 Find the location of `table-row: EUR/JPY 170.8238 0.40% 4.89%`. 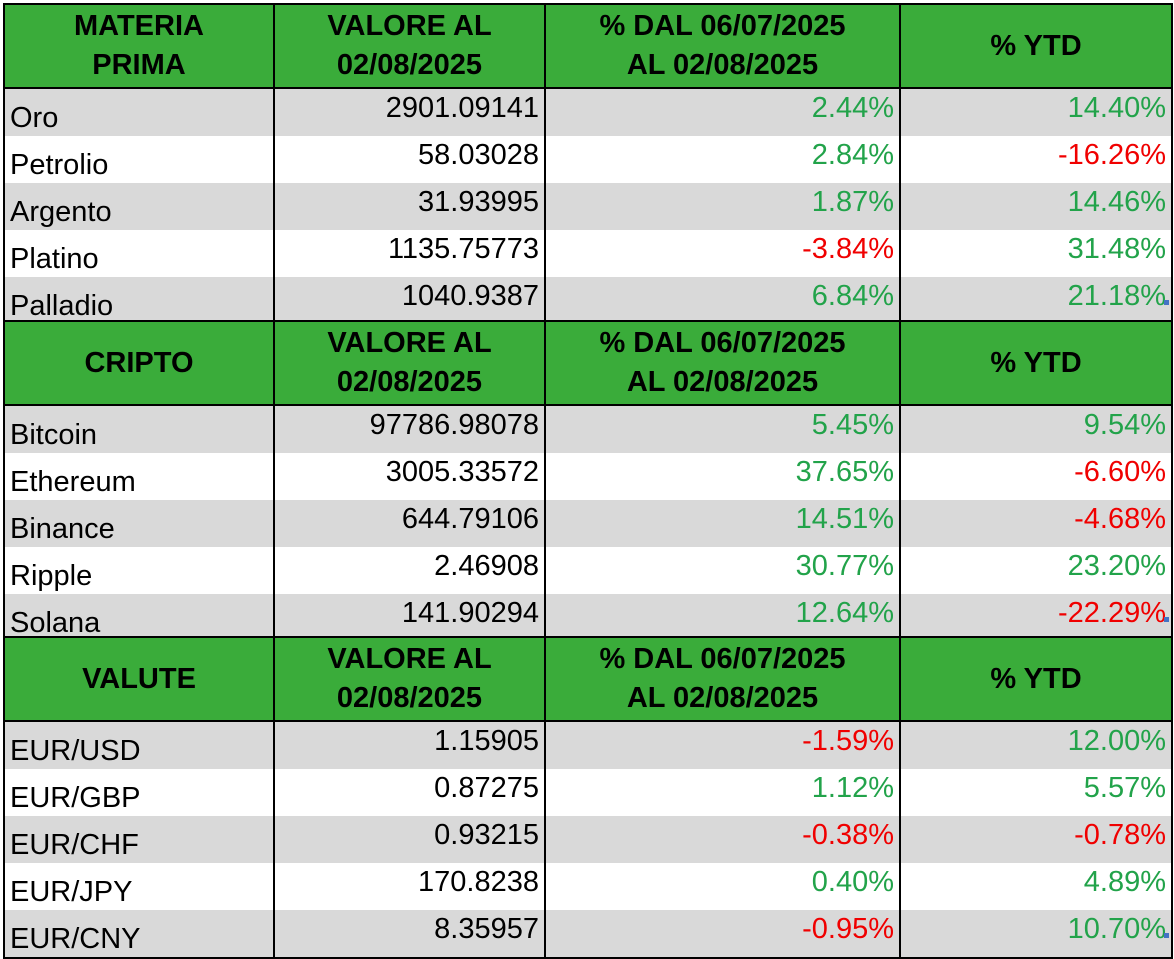

table-row: EUR/JPY 170.8238 0.40% 4.89% is located at coordinates (588, 886).